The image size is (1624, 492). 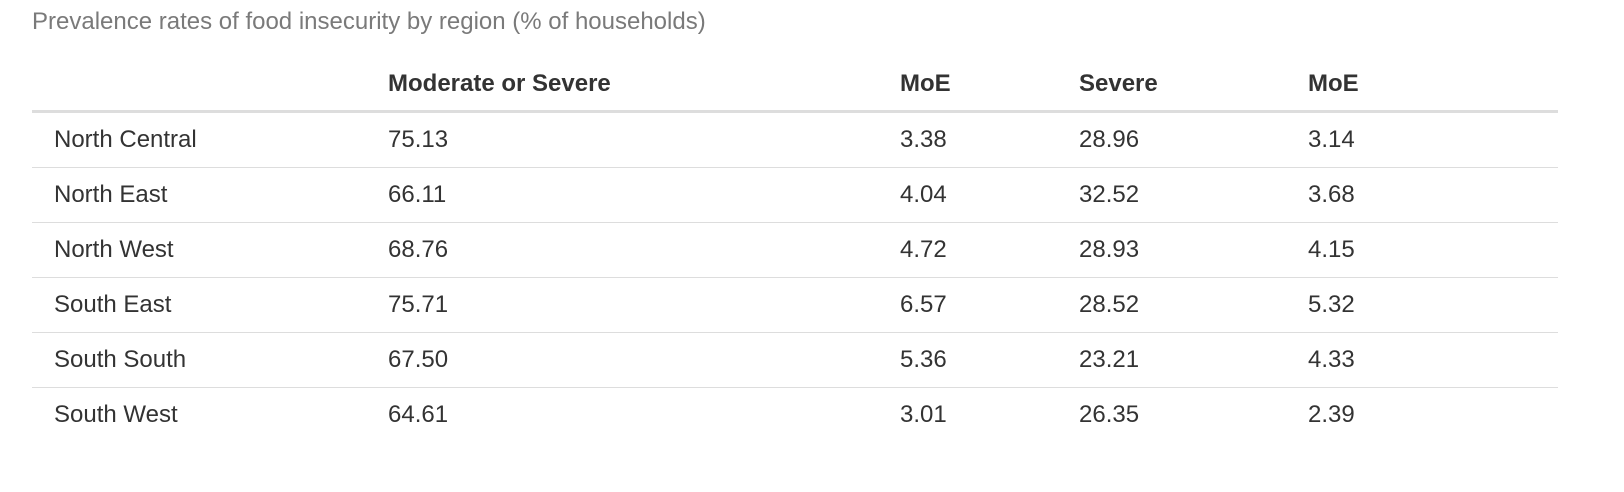 I want to click on moe-cell: 3.01, so click(x=923, y=414).